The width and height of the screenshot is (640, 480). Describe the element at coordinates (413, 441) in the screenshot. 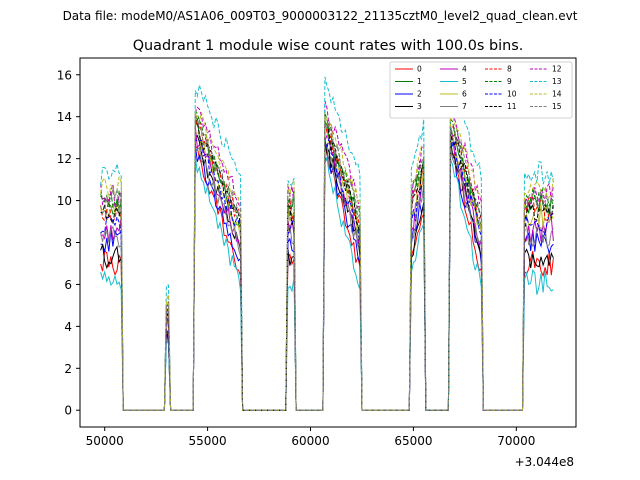

I see `x-tick-label: 65000` at that location.